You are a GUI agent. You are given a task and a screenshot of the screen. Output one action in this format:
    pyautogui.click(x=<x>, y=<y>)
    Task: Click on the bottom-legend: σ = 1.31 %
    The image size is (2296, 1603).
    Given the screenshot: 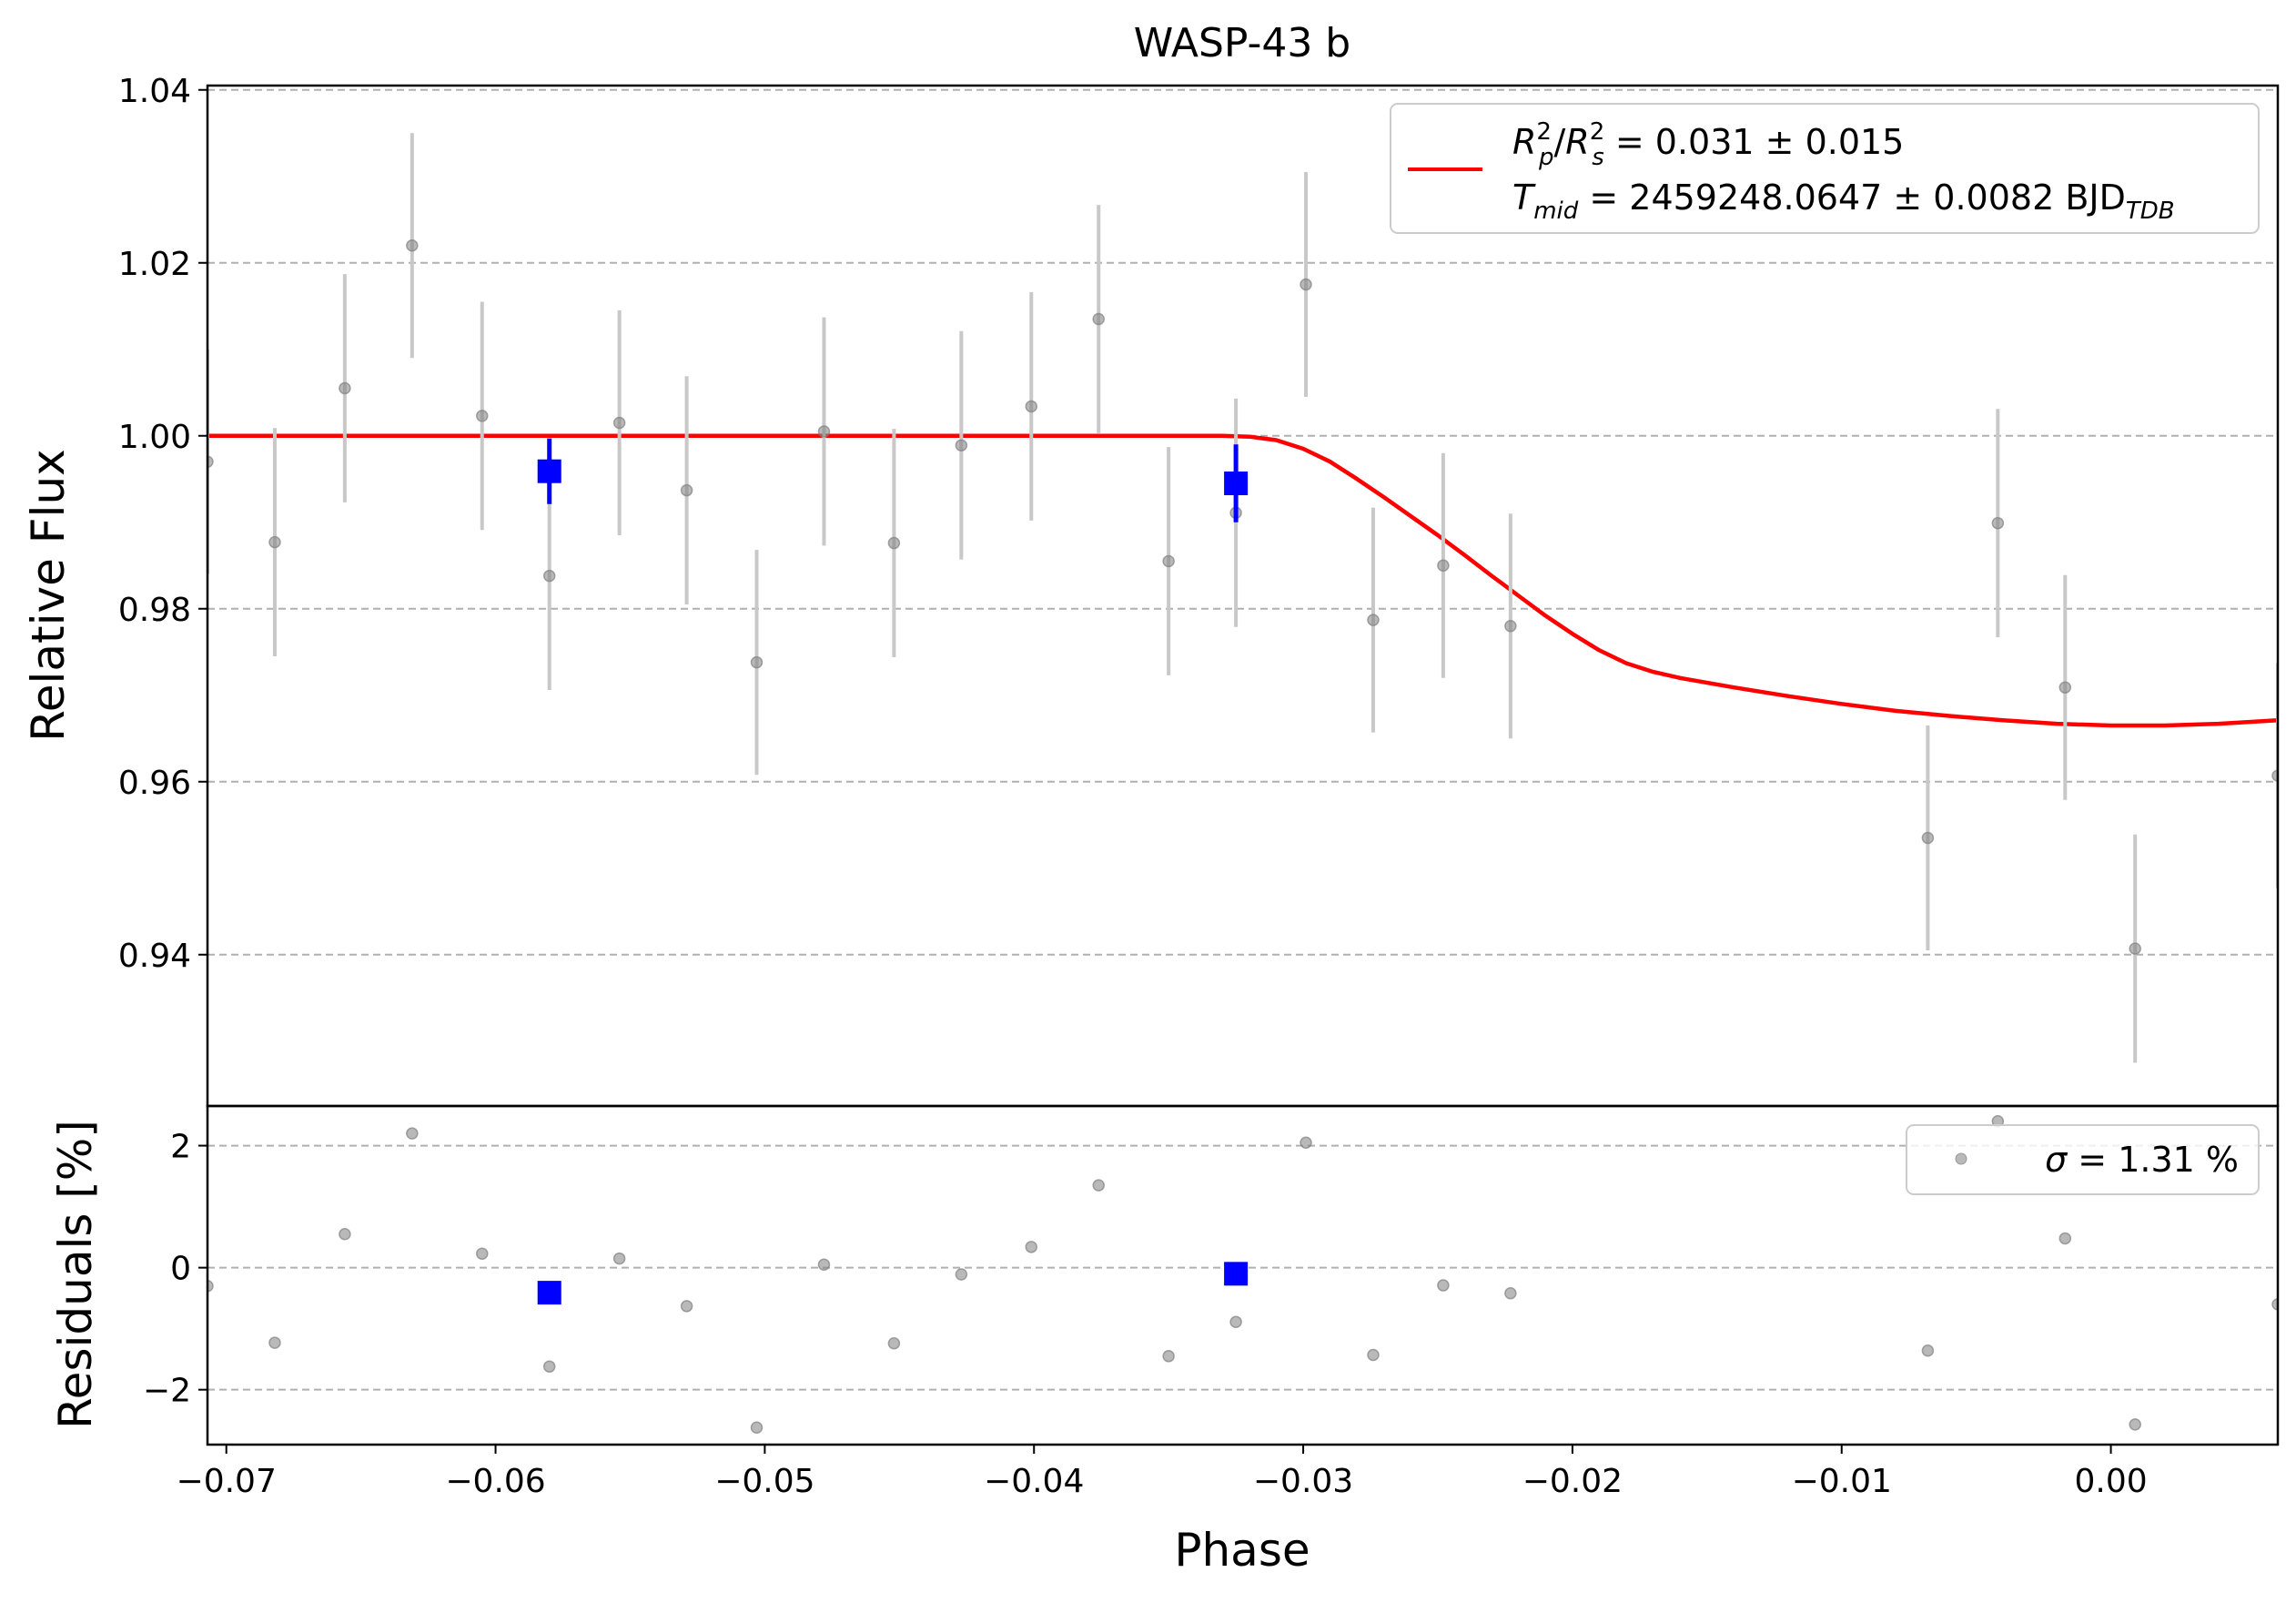 What is the action you would take?
    pyautogui.click(x=2083, y=1159)
    